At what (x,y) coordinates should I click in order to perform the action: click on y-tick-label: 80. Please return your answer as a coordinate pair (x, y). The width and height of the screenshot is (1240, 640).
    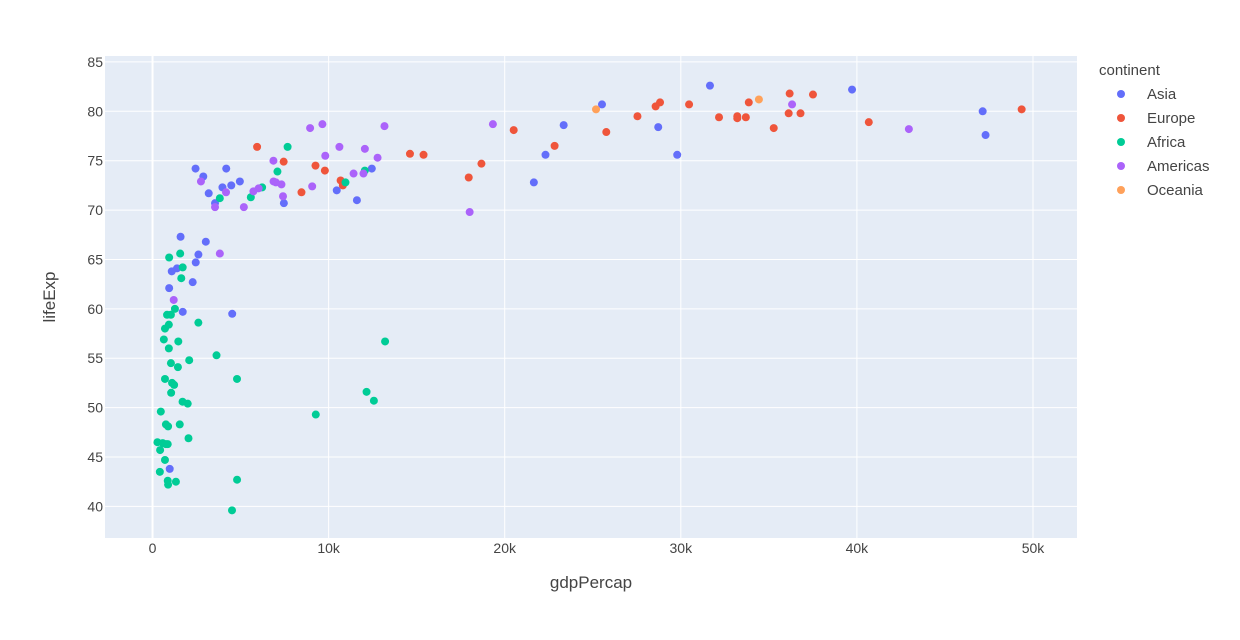
    Looking at the image, I should click on (95, 111).